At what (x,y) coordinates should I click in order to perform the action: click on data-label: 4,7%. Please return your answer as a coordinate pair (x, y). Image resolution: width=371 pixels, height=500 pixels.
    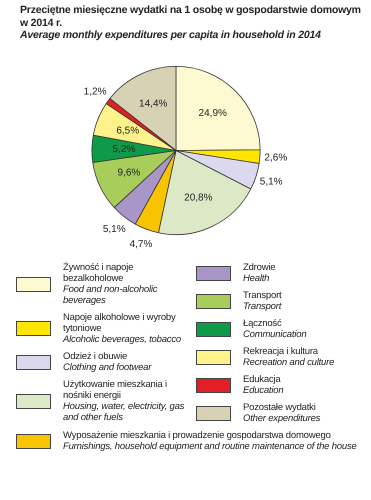
    Looking at the image, I should click on (141, 244).